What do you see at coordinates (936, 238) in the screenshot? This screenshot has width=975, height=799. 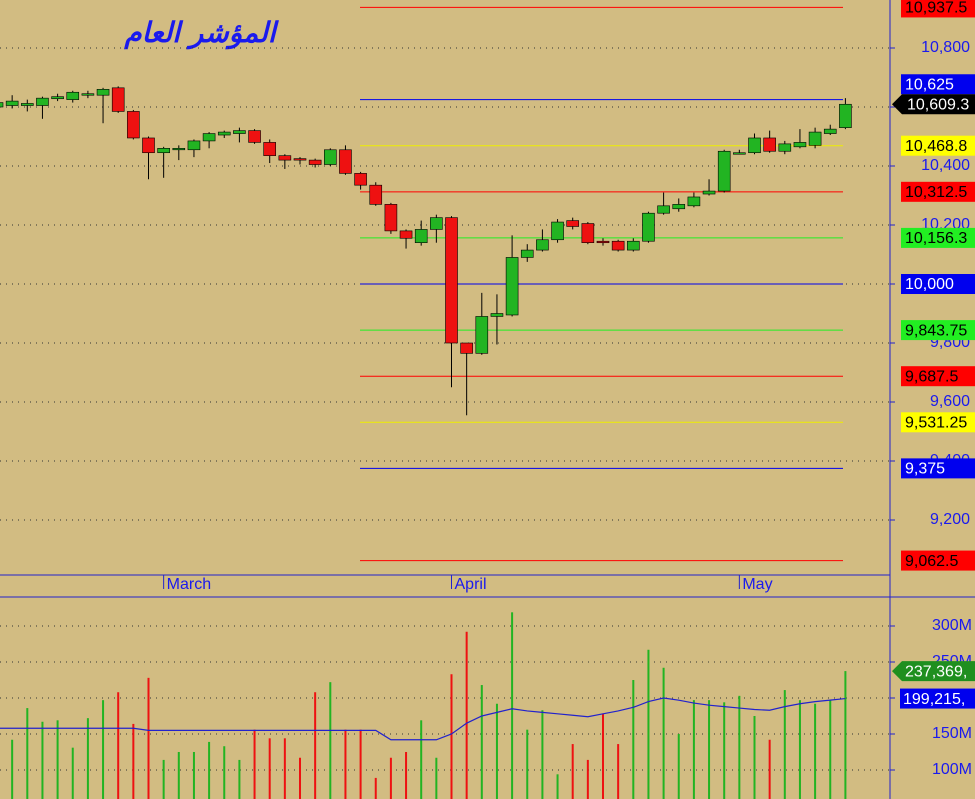 I see `level-label: 10,156.3` at bounding box center [936, 238].